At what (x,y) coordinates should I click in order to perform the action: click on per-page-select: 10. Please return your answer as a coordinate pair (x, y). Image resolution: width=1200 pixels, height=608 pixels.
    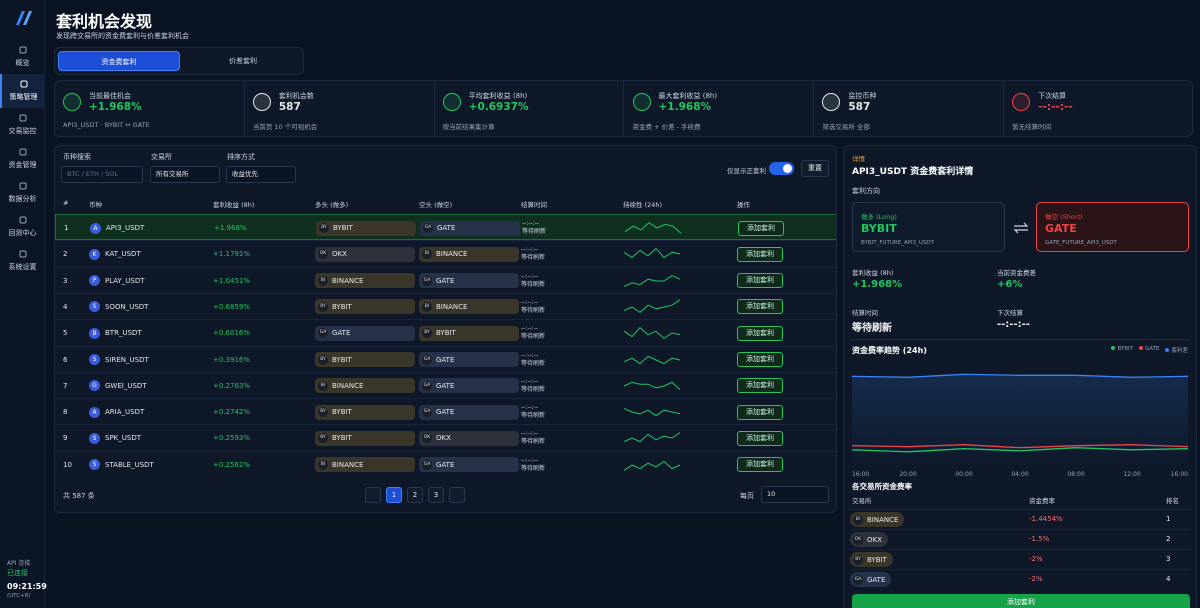
    Looking at the image, I should click on (795, 494).